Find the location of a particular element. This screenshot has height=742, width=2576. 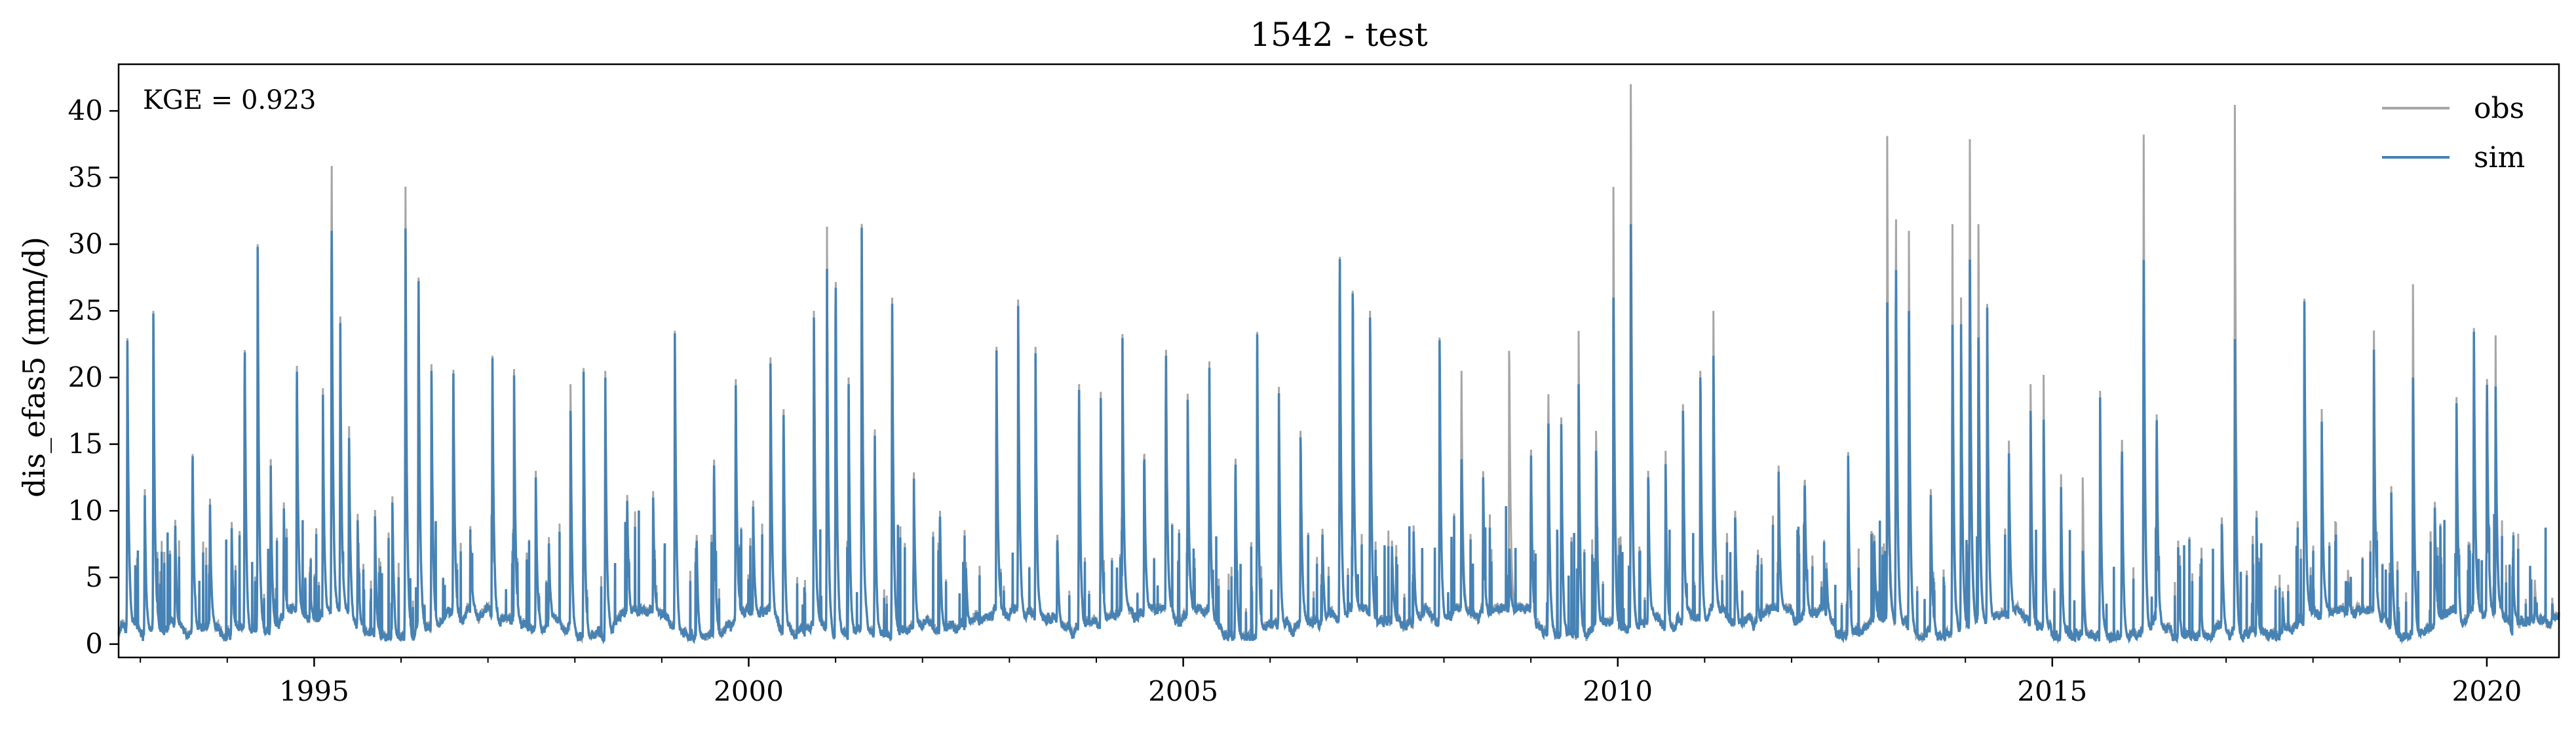

x-axis-ticks: 1995 2000 2005 2010 2015 2020 is located at coordinates (1331, 682).